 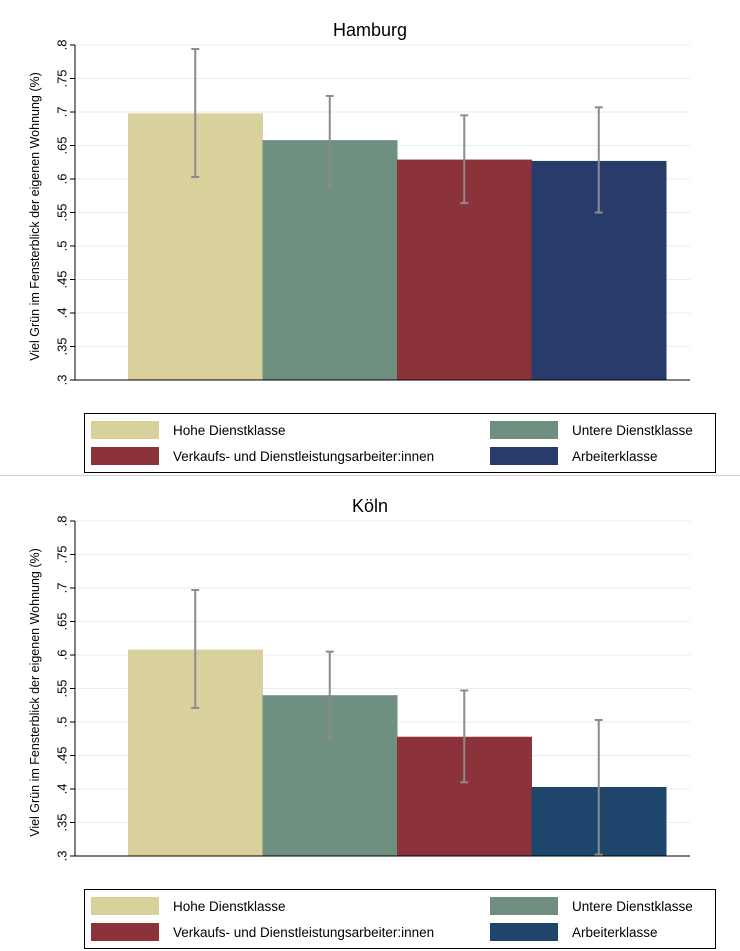 What do you see at coordinates (370, 30) in the screenshot?
I see `chart-title: Hamburg` at bounding box center [370, 30].